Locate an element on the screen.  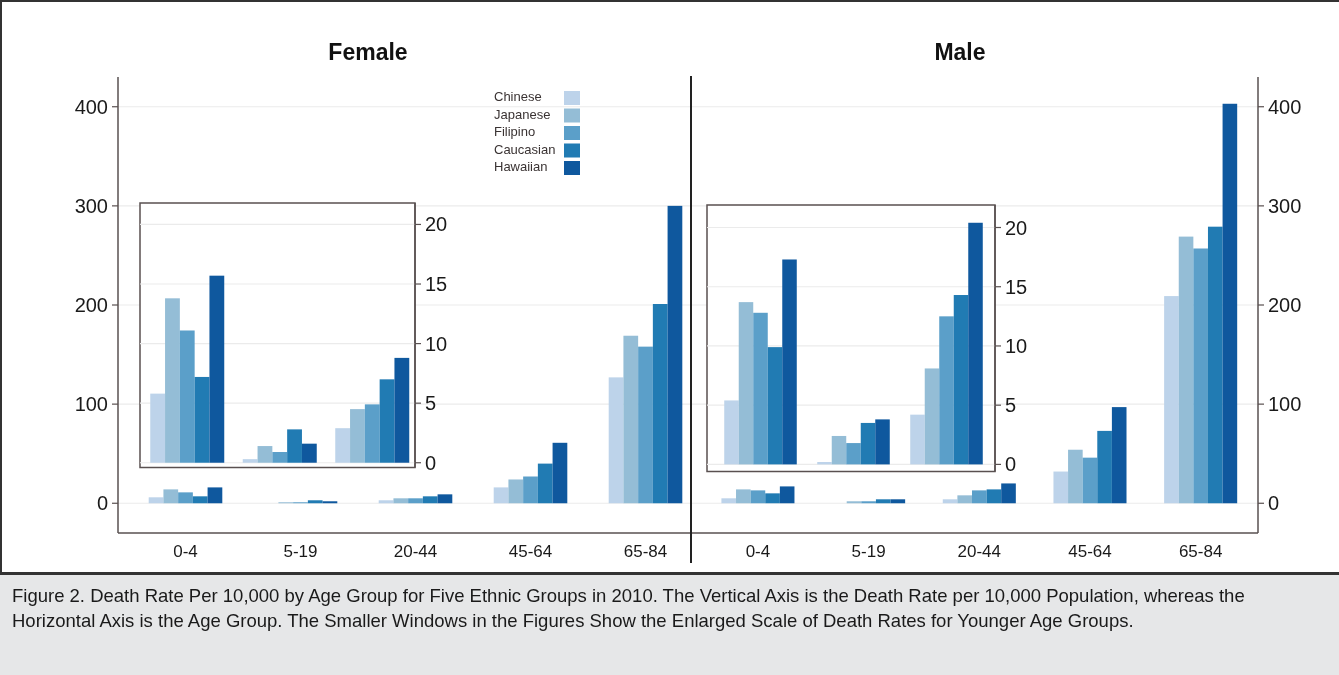
chart-title: Female is located at coordinates (368, 52).